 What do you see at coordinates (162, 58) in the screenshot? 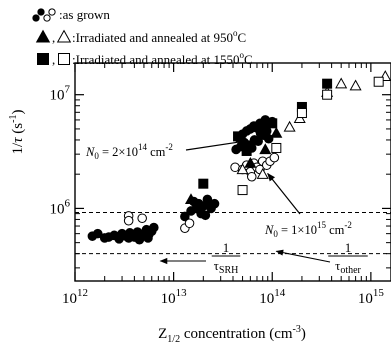
I see `legend-label: :Irradiated and annealed at 1550oC` at bounding box center [162, 58].